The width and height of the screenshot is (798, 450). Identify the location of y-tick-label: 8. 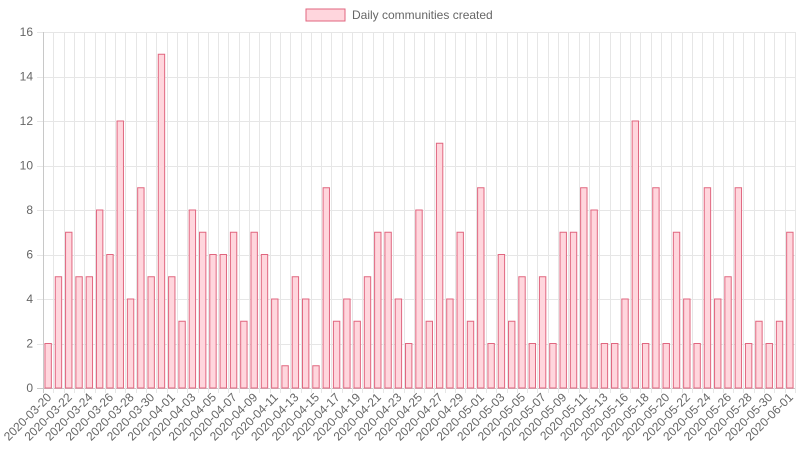
(29, 210).